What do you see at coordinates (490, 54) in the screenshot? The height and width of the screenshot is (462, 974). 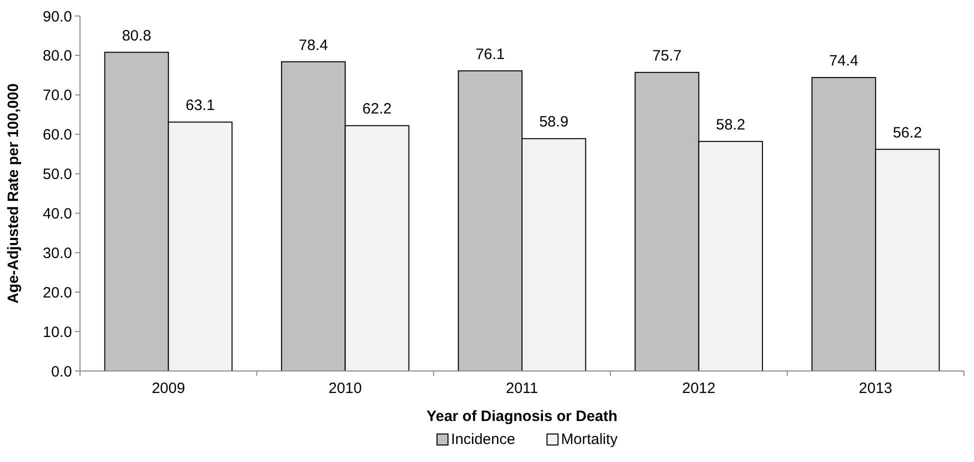 I see `data-label: 76.1` at bounding box center [490, 54].